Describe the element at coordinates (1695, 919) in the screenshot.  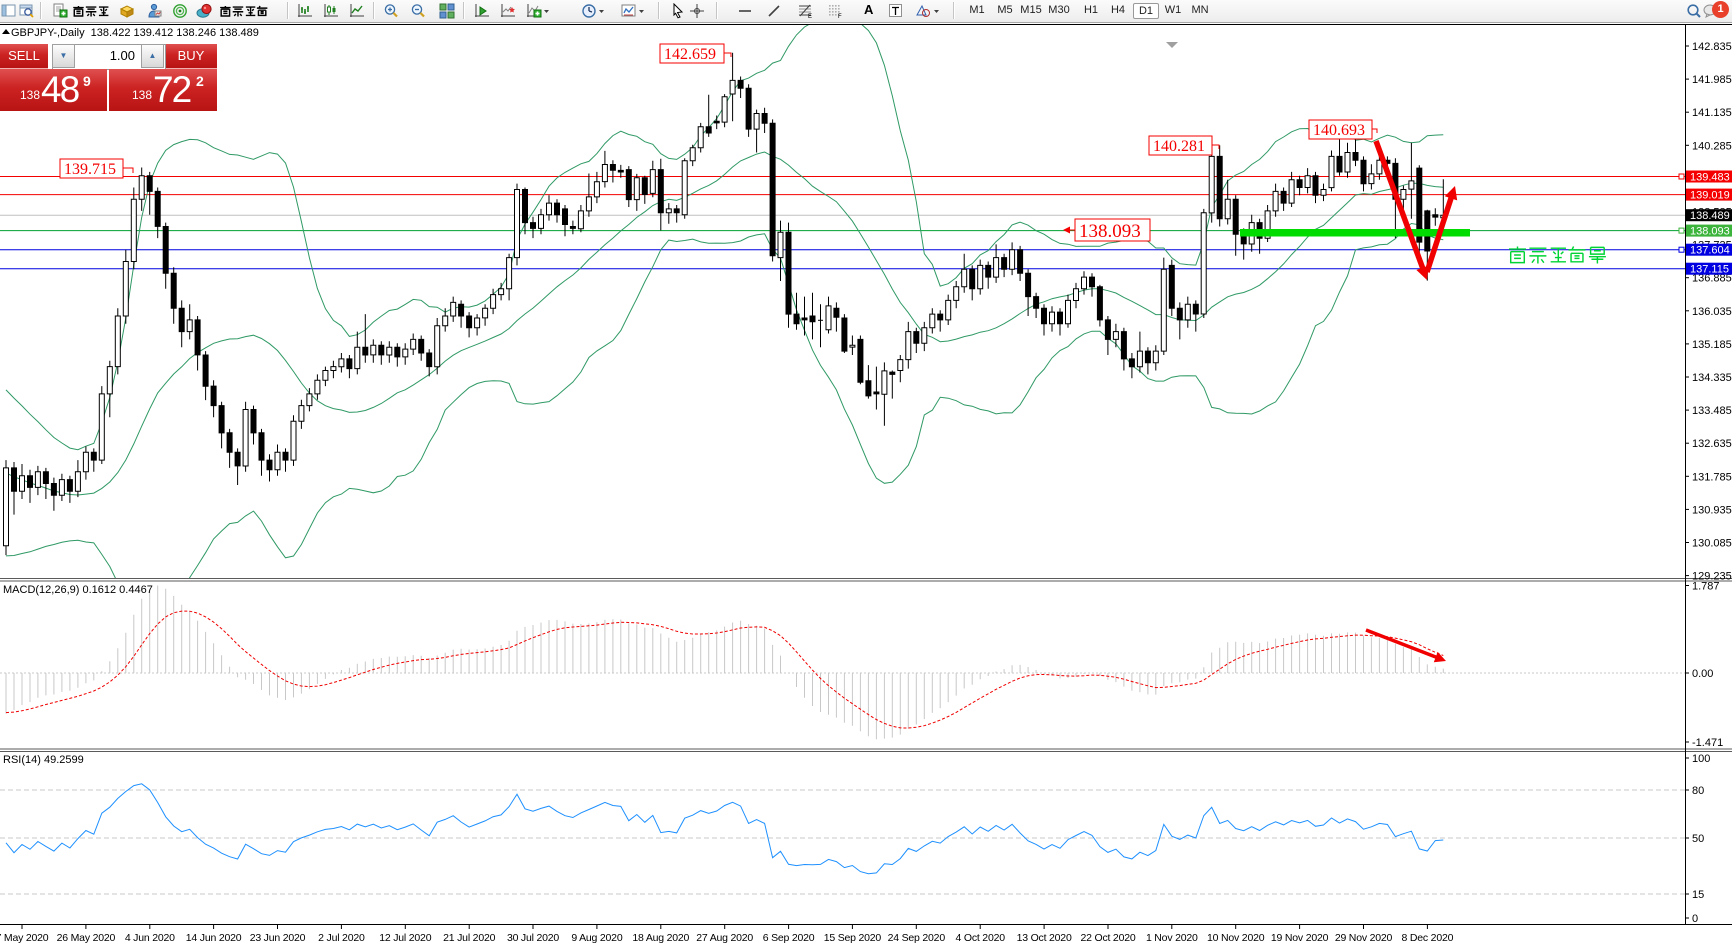
I see `svg-text: 0` at that location.